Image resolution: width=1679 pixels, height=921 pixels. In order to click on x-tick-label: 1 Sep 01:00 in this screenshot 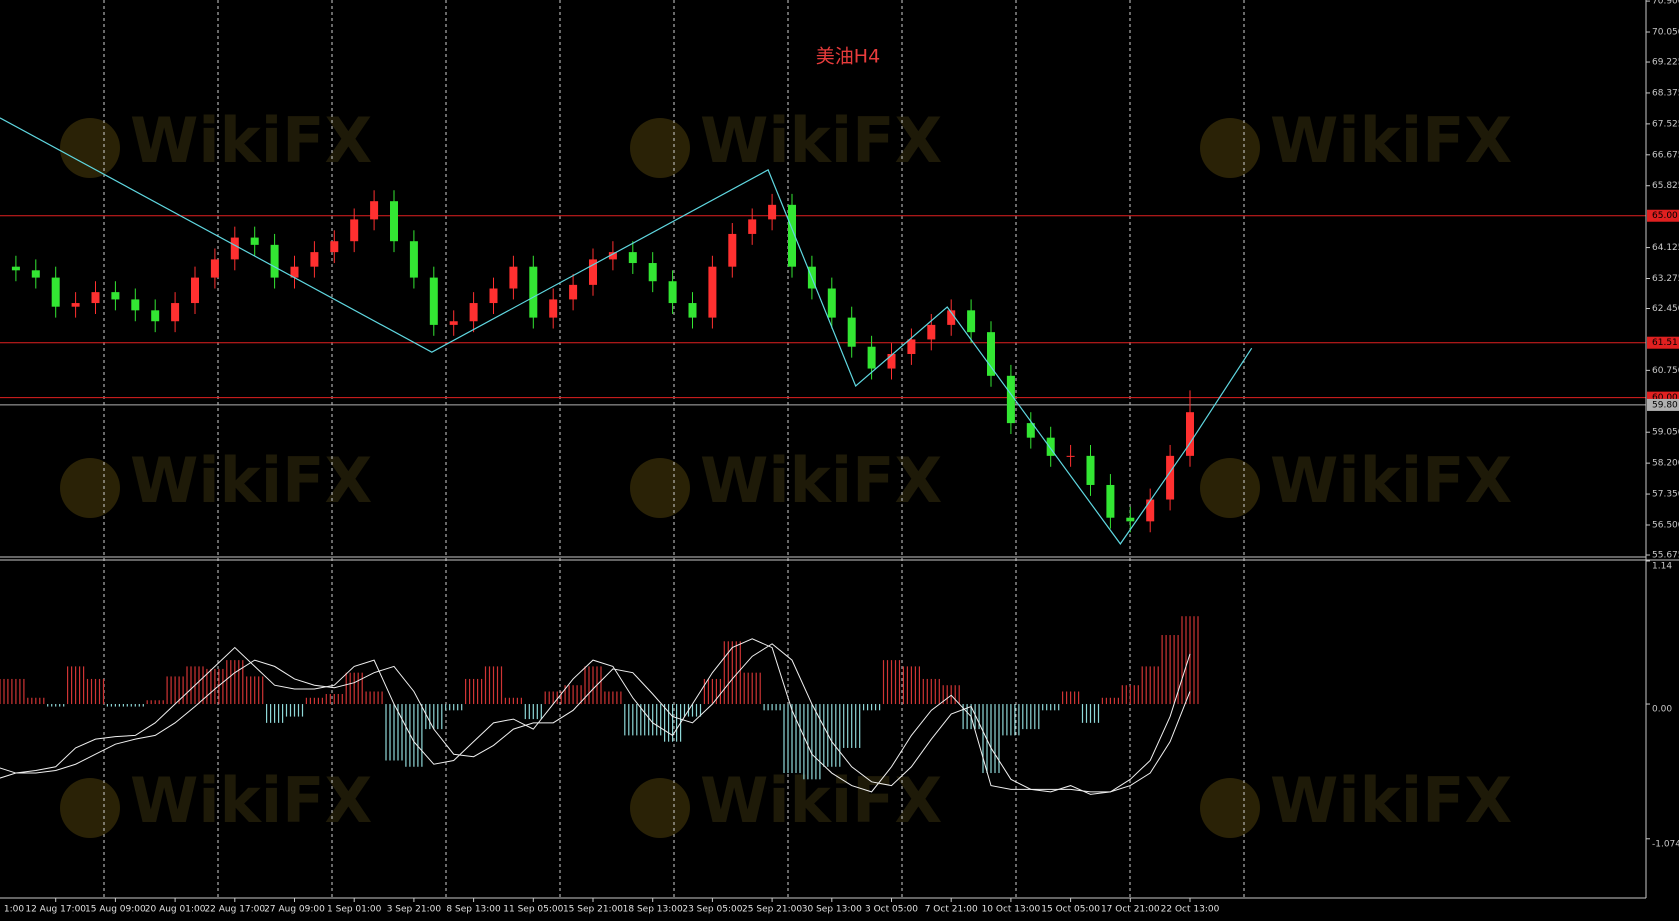, I will do `click(354, 910)`.